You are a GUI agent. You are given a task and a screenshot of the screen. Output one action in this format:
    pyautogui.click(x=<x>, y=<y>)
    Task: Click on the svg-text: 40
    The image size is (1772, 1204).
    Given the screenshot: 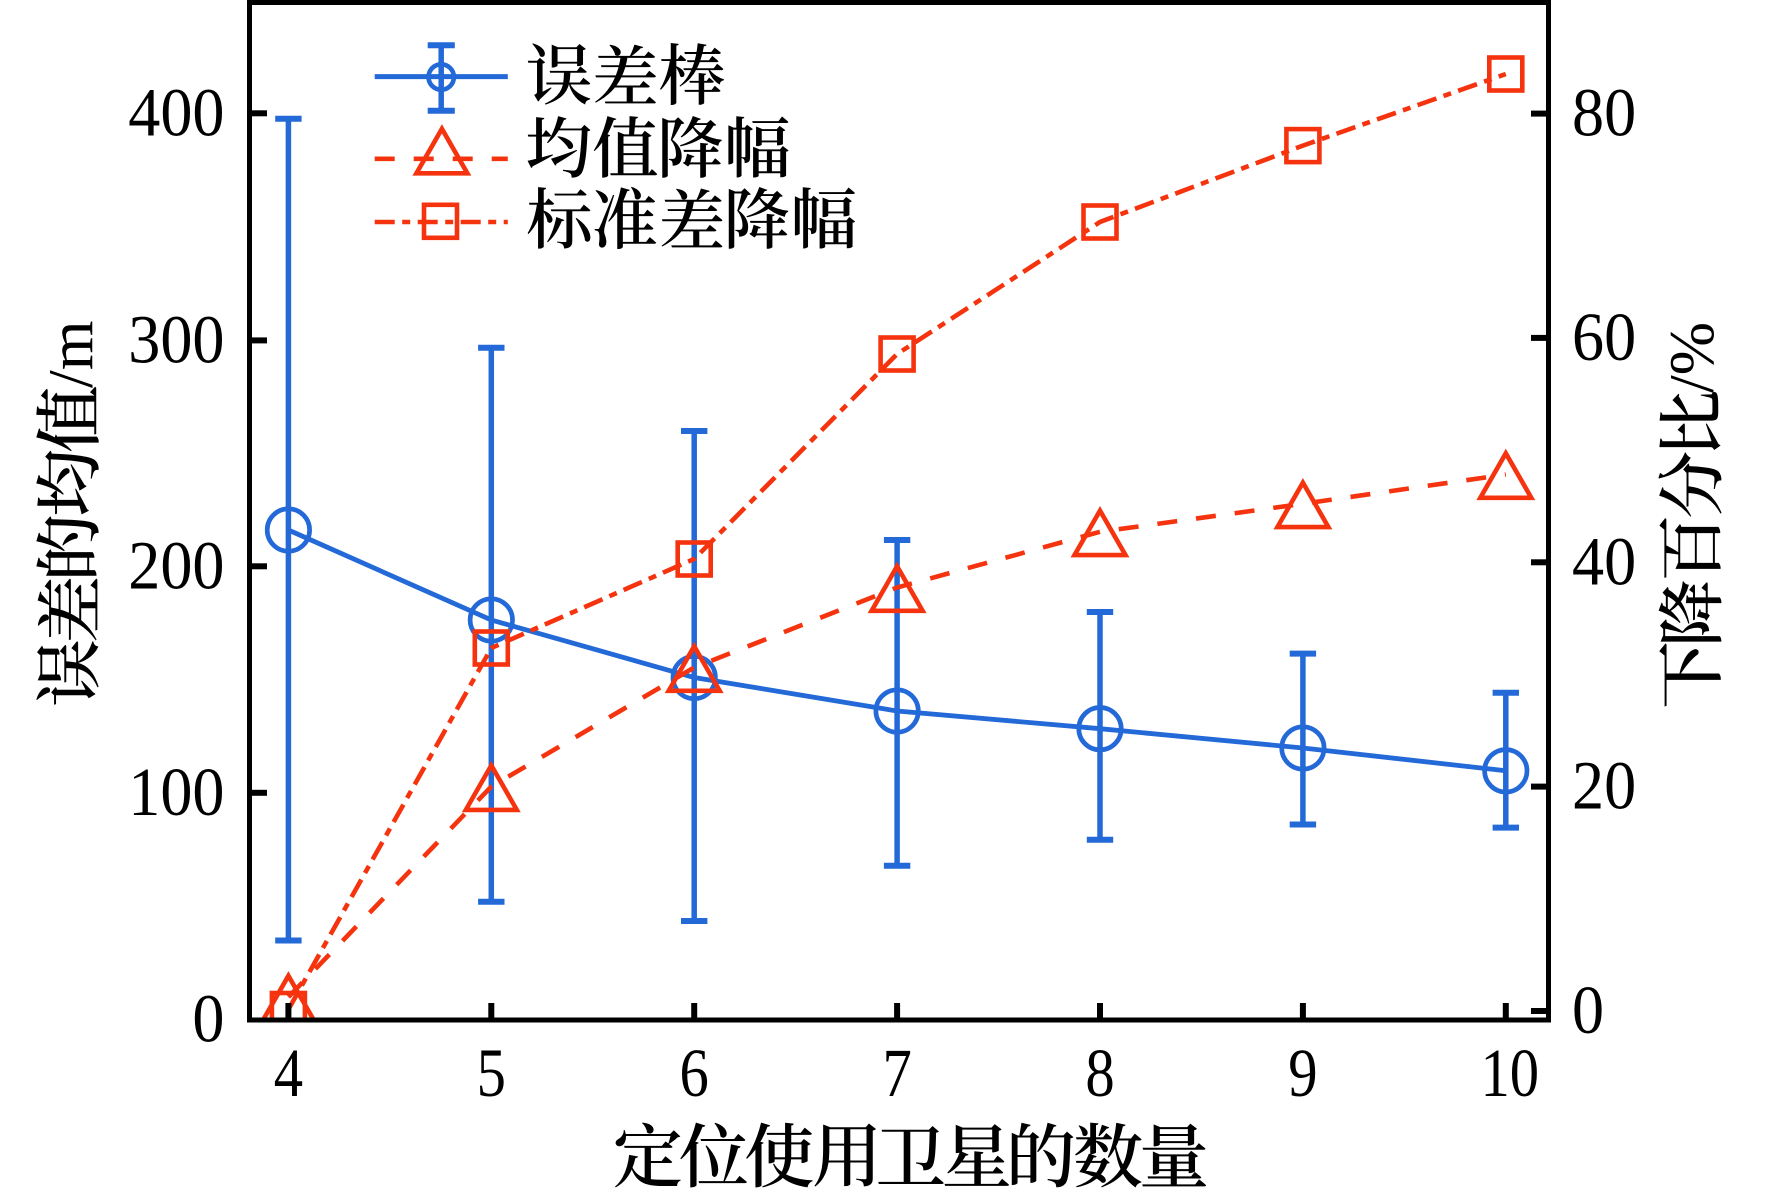 What is the action you would take?
    pyautogui.click(x=1604, y=562)
    